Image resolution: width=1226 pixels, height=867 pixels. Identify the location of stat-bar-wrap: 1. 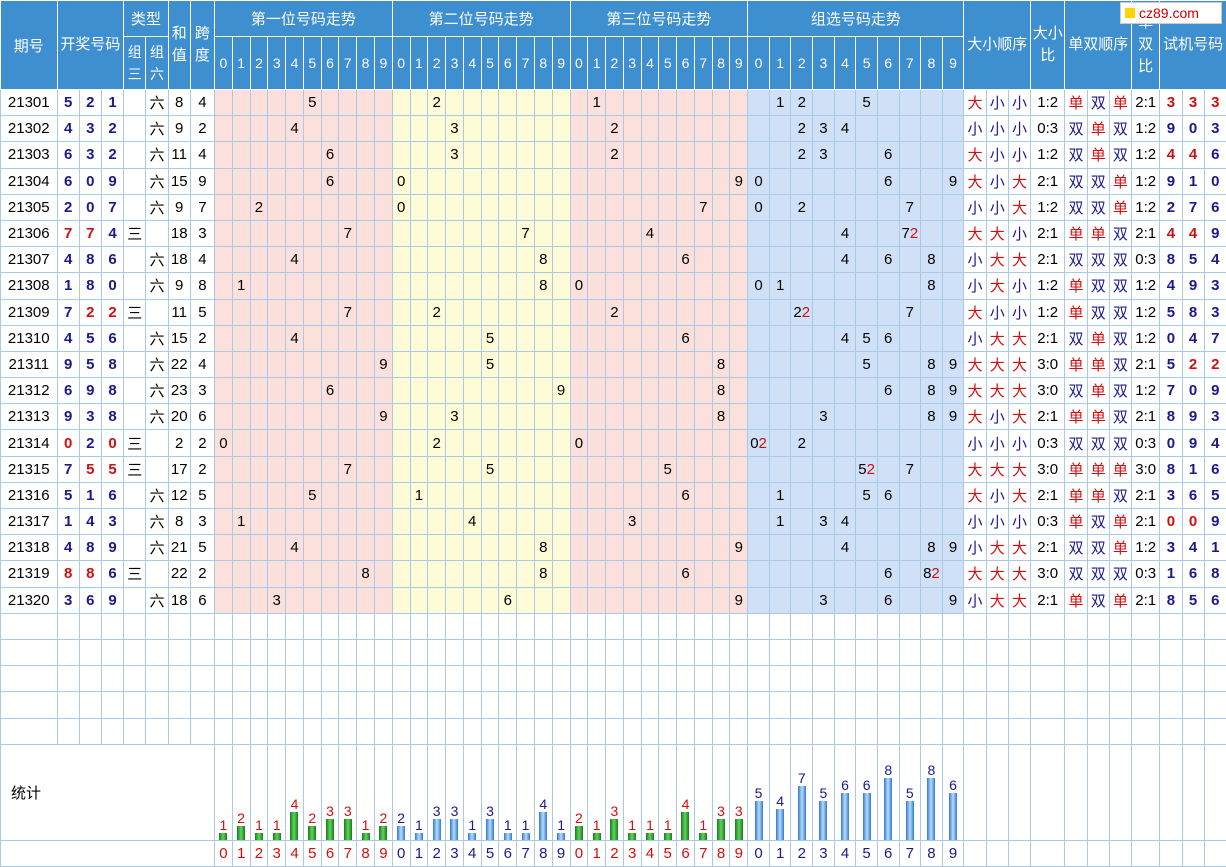
(525, 794).